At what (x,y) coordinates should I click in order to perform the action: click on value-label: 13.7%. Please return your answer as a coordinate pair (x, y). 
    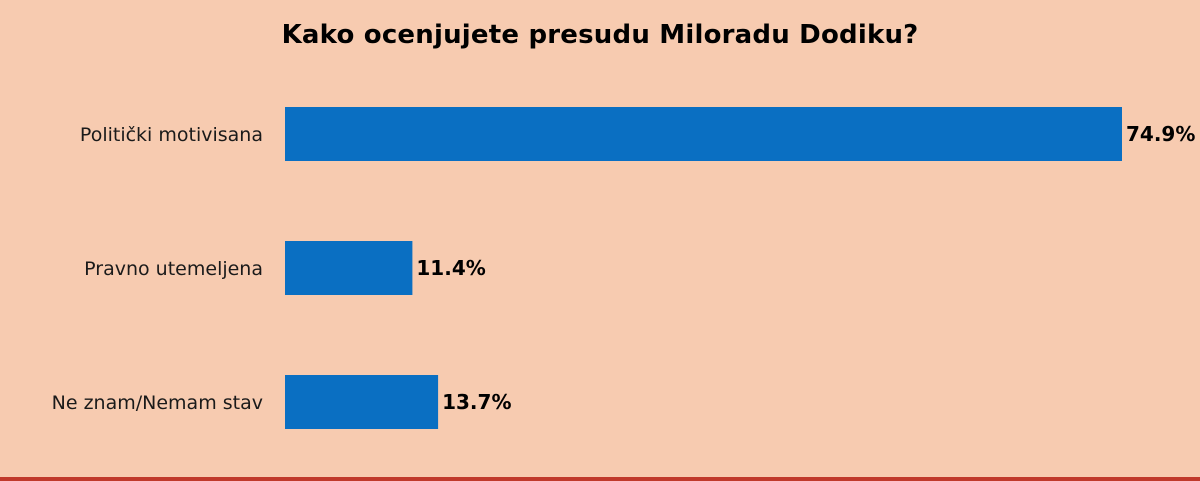
    Looking at the image, I should click on (476, 402).